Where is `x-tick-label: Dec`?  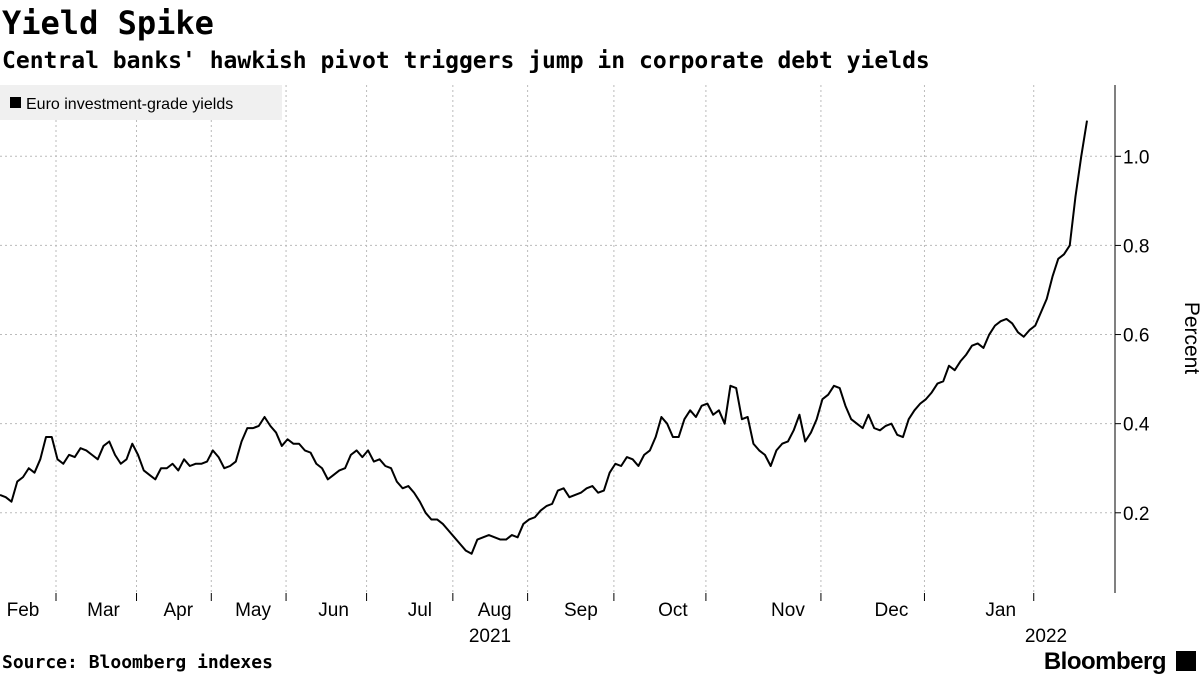
x-tick-label: Dec is located at coordinates (892, 610).